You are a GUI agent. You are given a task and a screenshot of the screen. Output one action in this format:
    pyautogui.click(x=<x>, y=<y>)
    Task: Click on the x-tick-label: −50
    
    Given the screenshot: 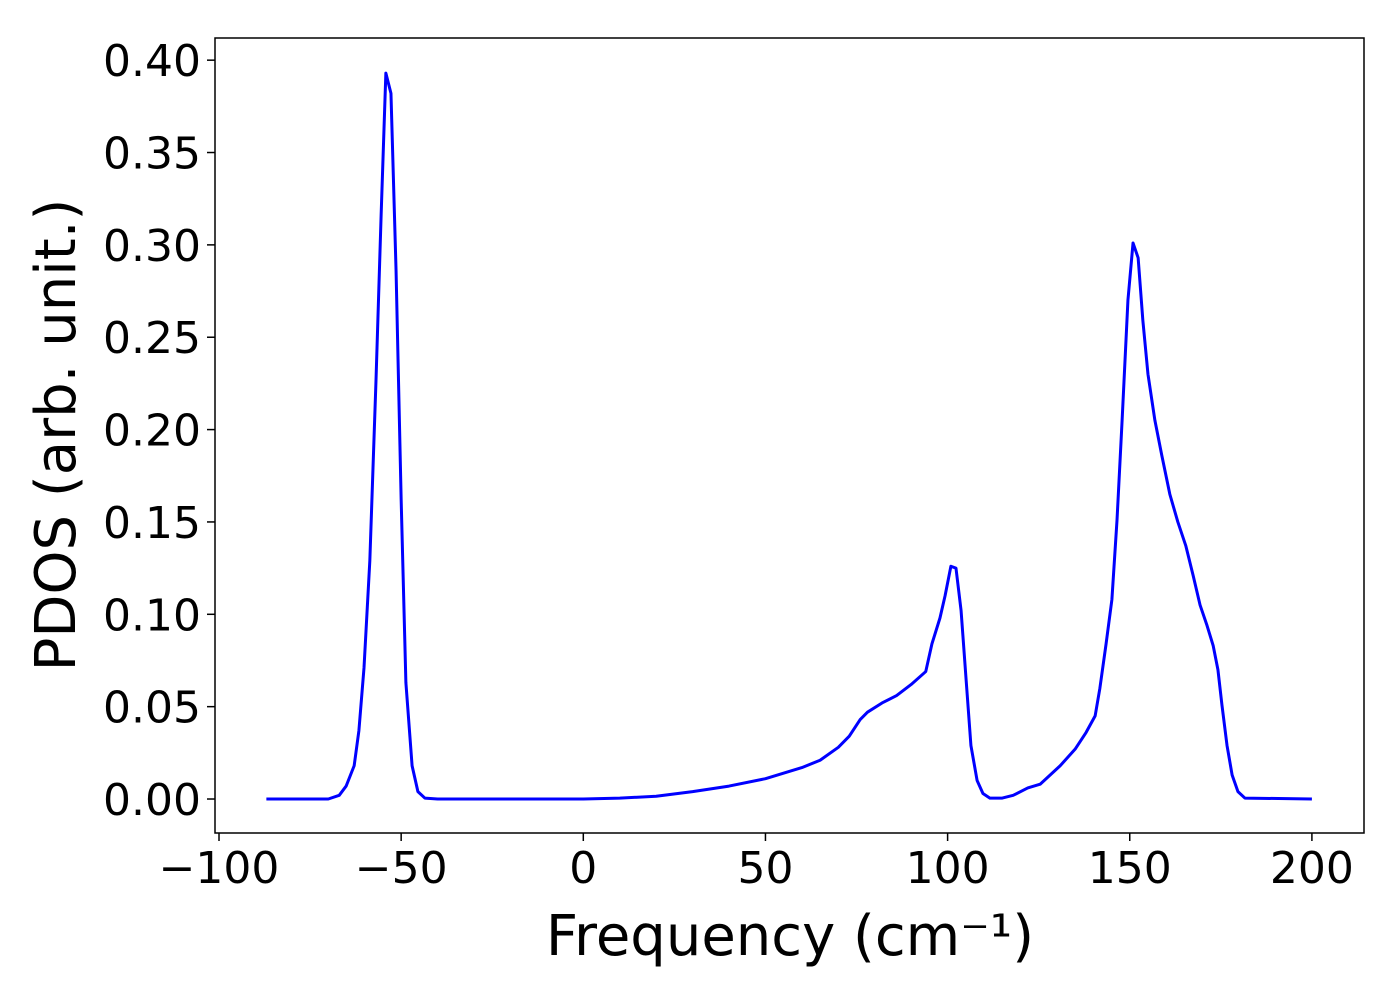 What is the action you would take?
    pyautogui.click(x=401, y=868)
    